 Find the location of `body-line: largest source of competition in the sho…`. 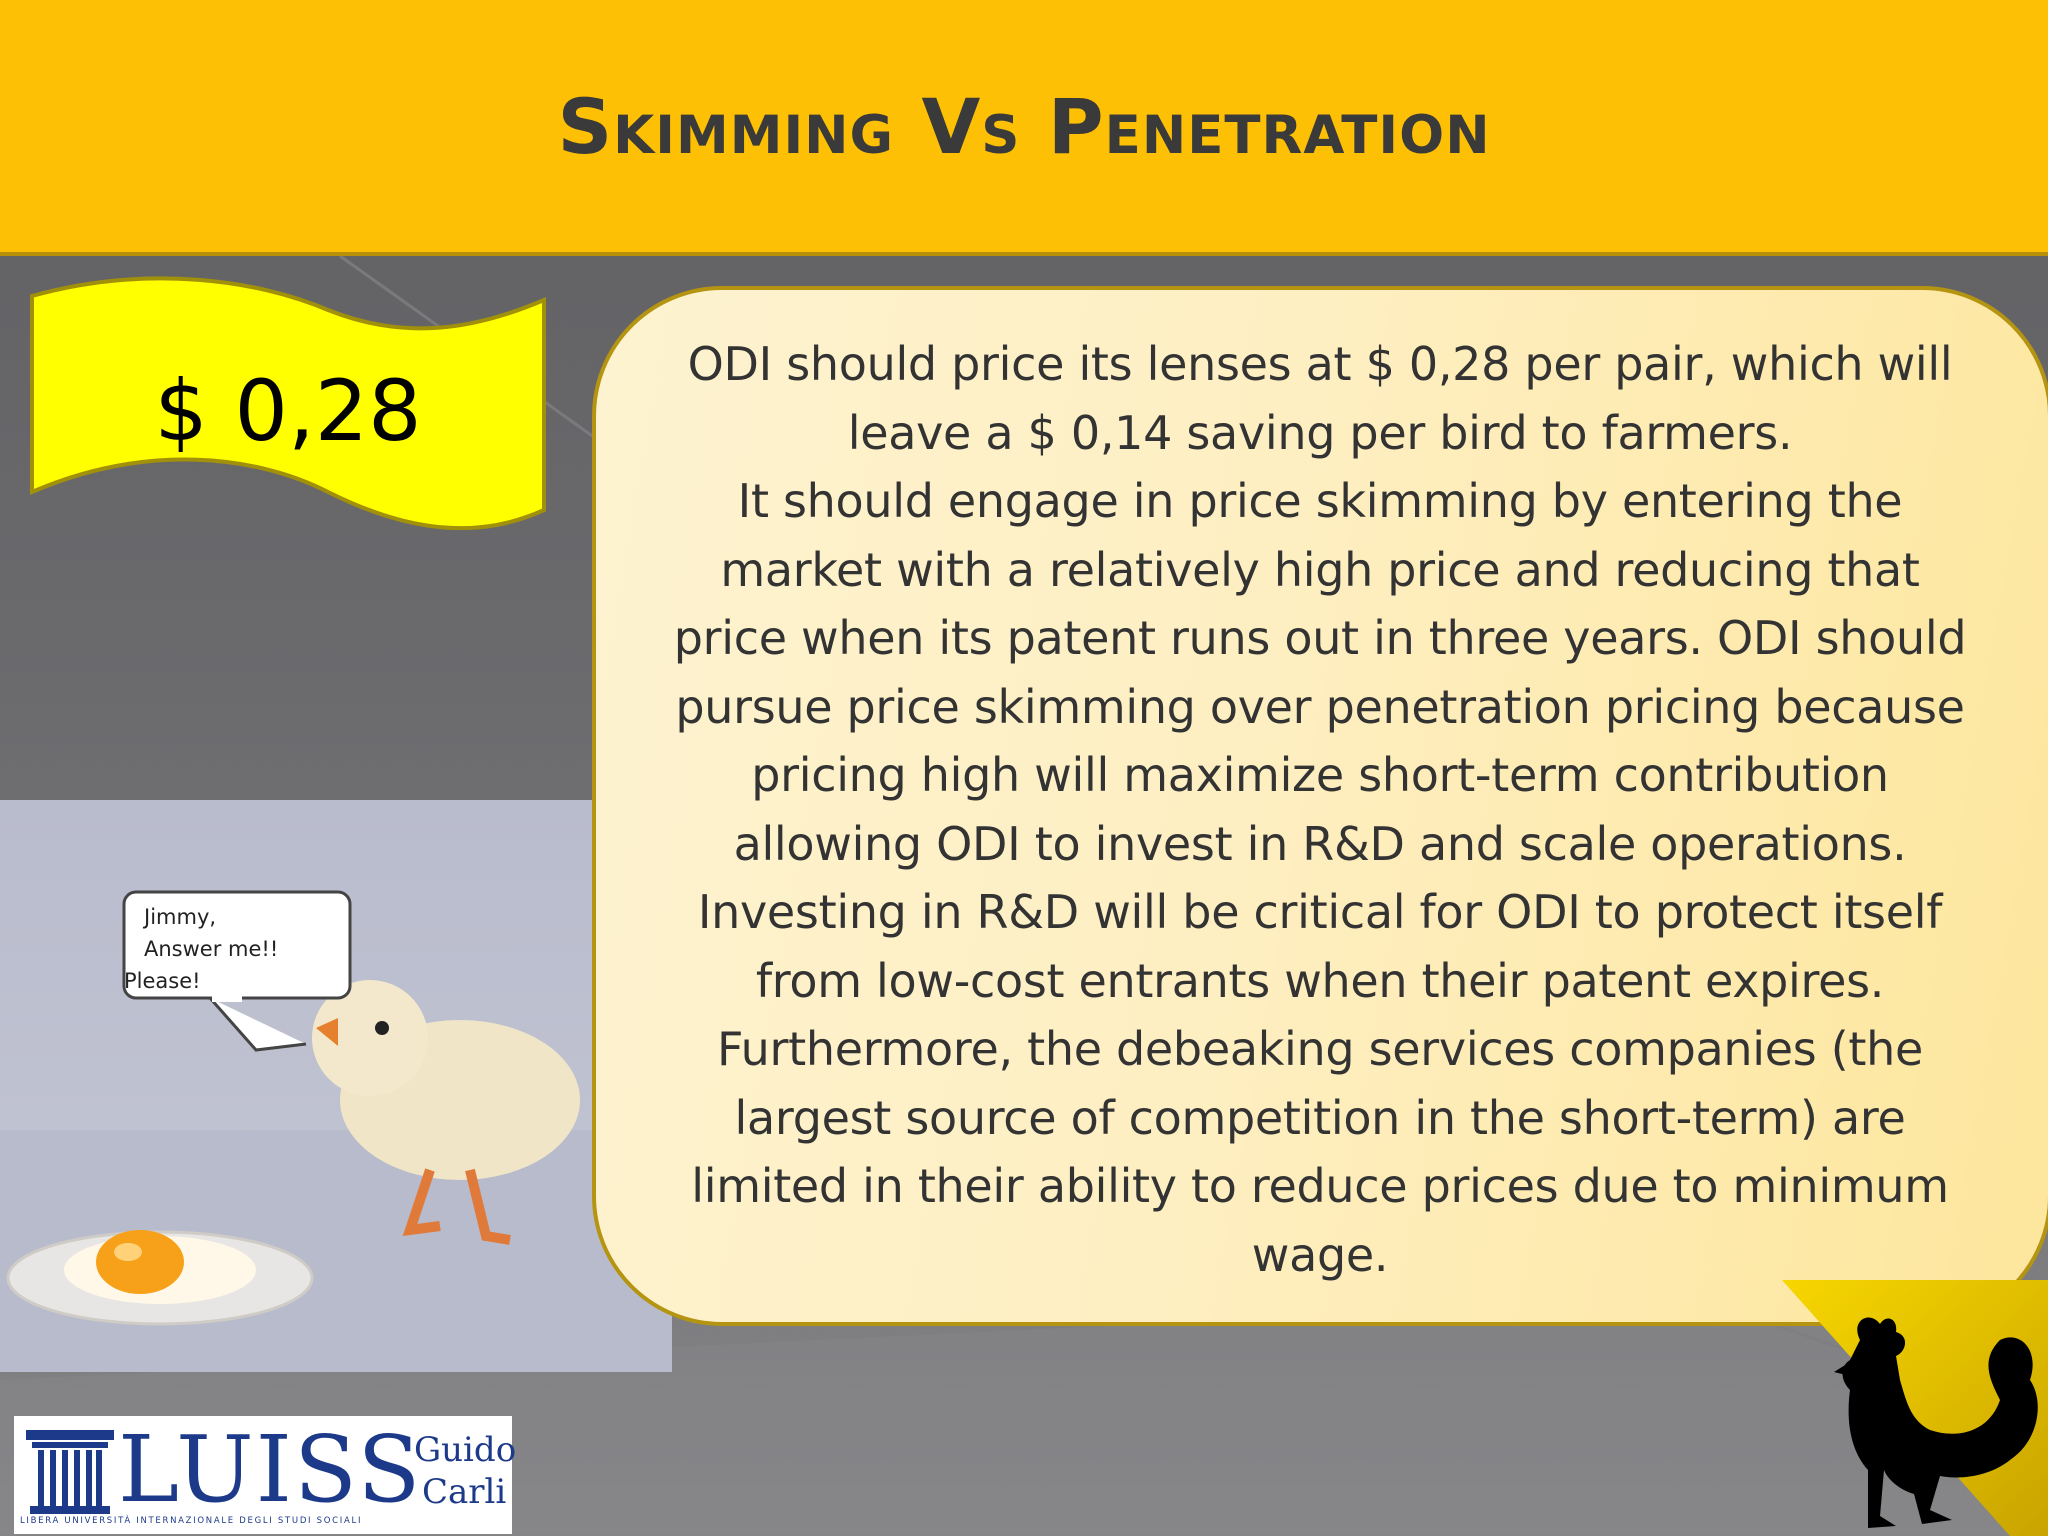

body-line: largest source of competition in the sho… is located at coordinates (1320, 1117).